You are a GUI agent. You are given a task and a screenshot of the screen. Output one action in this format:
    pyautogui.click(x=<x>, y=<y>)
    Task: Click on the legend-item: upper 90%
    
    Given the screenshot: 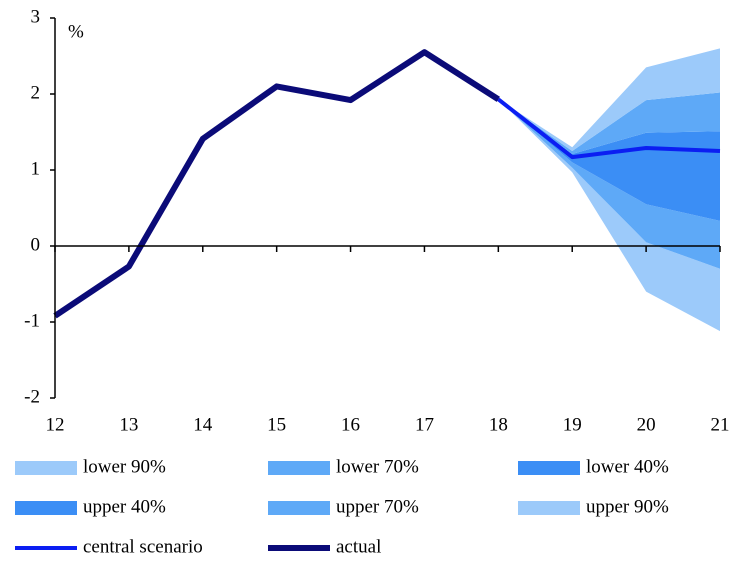 What is the action you would take?
    pyautogui.click(x=593, y=506)
    